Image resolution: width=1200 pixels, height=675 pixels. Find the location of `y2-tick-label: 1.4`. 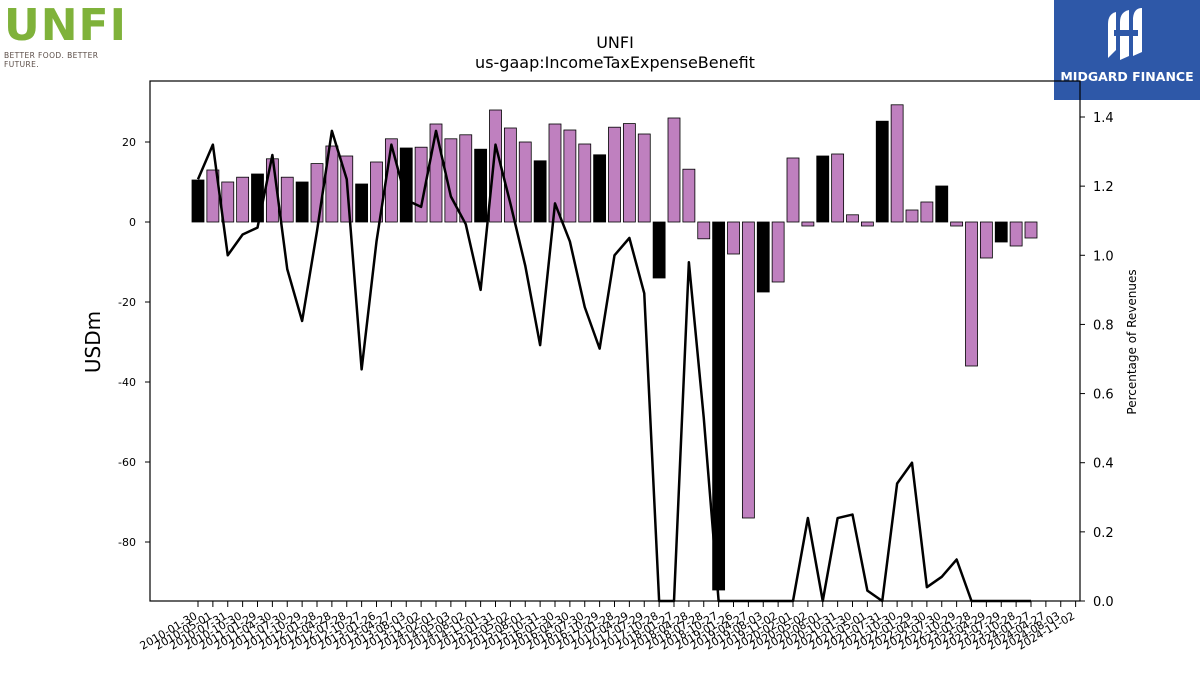

y2-tick-label: 1.4 is located at coordinates (1103, 118).